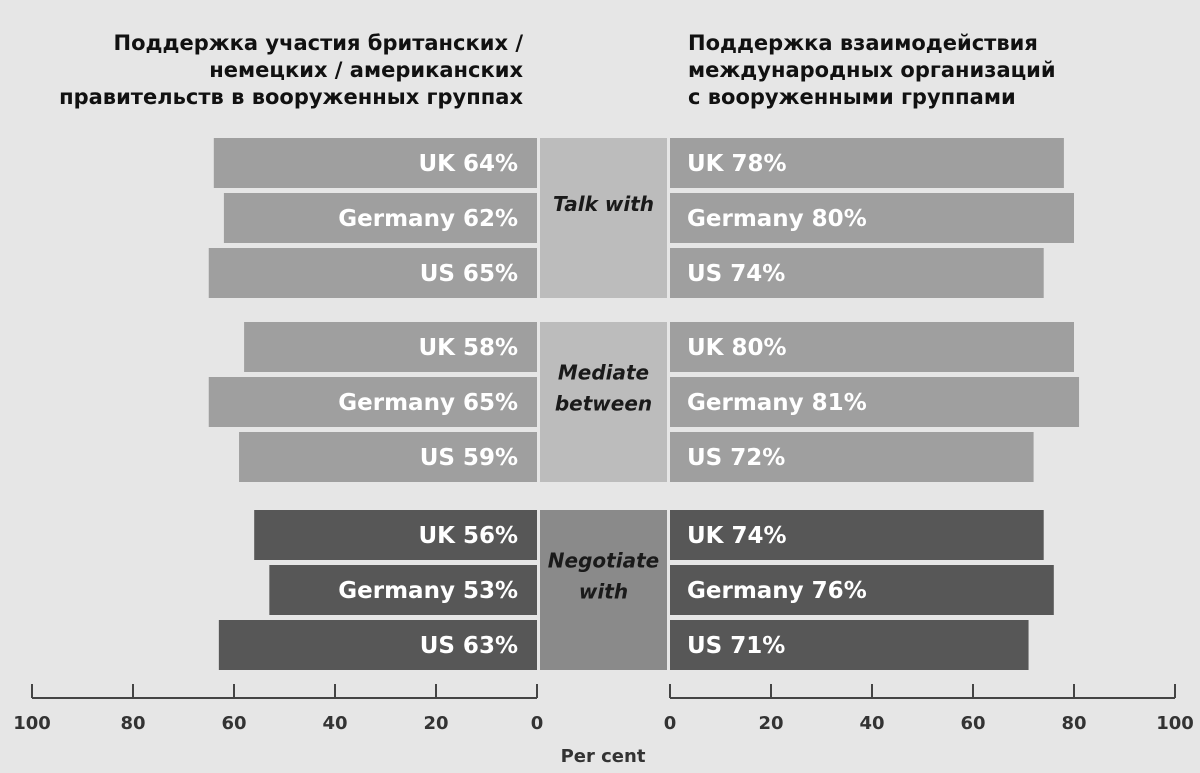 This screenshot has height=773, width=1200. I want to click on left-title-line: немецких / американских, so click(366, 70).